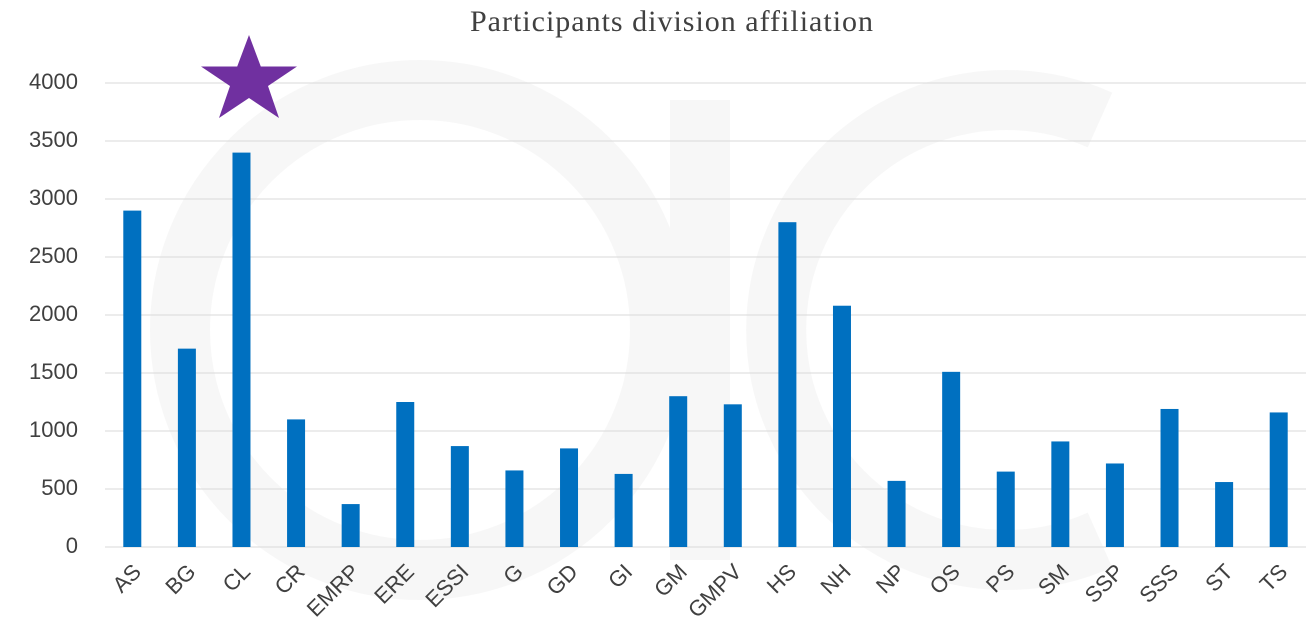  What do you see at coordinates (53, 139) in the screenshot?
I see `y-tick-label: 3500` at bounding box center [53, 139].